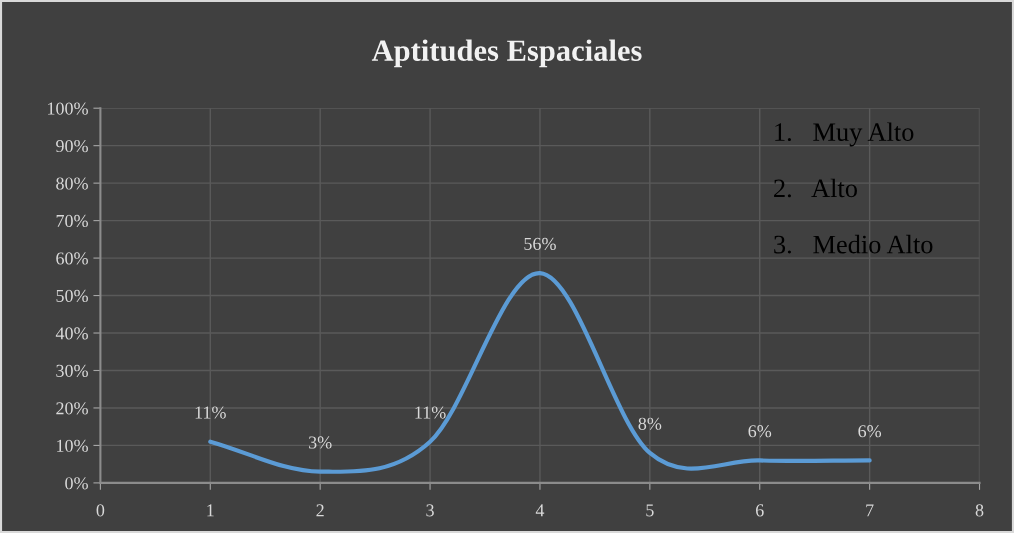  What do you see at coordinates (540, 510) in the screenshot?
I see `x-tick-label: 4` at bounding box center [540, 510].